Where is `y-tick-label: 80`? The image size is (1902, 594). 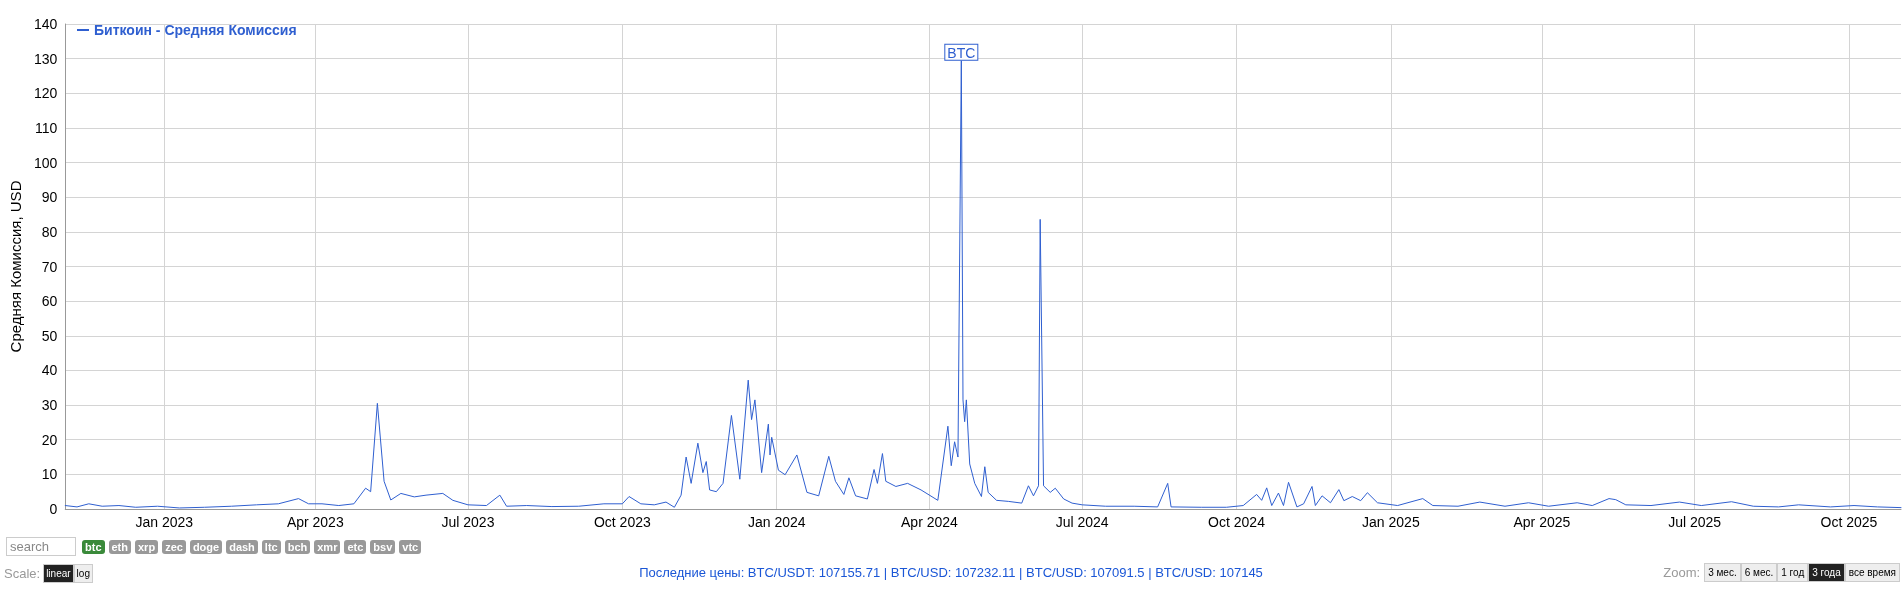 y-tick-label: 80 is located at coordinates (49, 231).